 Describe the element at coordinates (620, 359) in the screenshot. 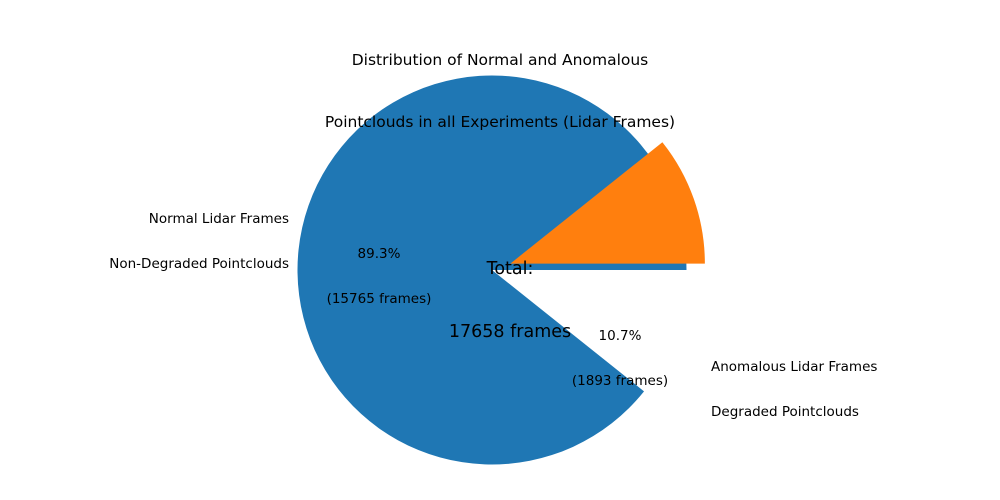

I see `slice-pct-anomalous: 10.7% (1893 frames)` at that location.